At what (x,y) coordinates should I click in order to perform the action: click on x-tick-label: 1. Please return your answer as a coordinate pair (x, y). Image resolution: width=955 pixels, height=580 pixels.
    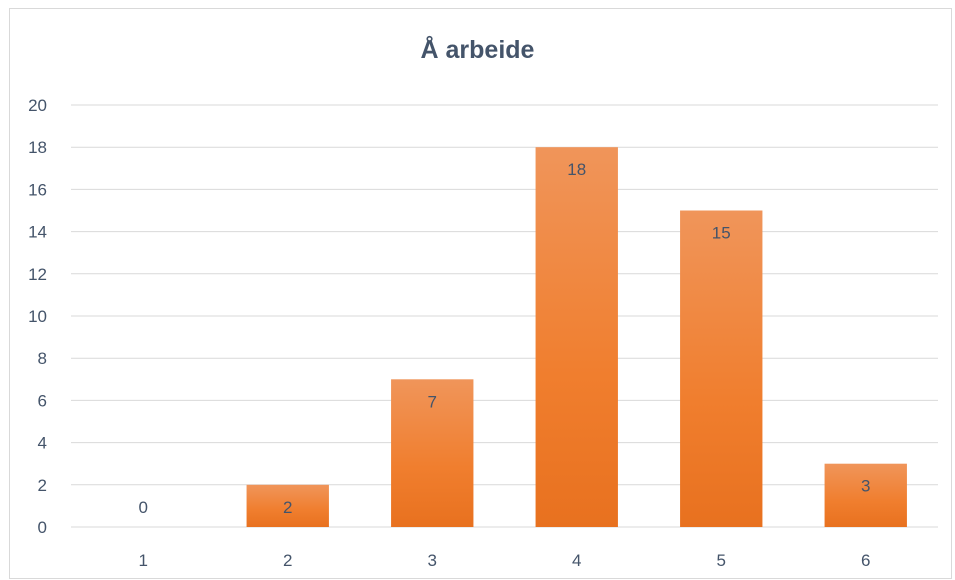
    Looking at the image, I should click on (143, 560).